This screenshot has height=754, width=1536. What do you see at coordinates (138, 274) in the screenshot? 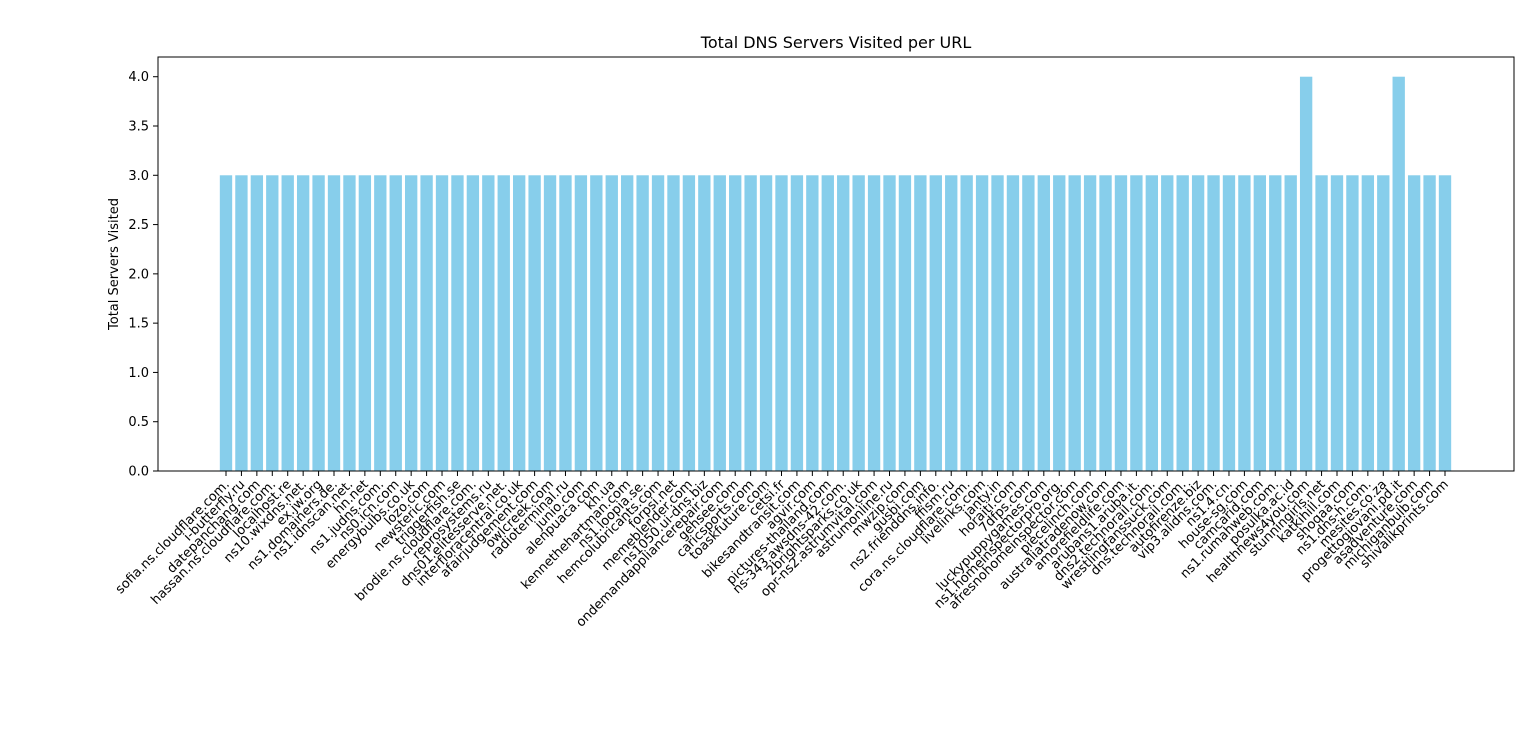
I see `y-tick-label: 2.0` at bounding box center [138, 274].